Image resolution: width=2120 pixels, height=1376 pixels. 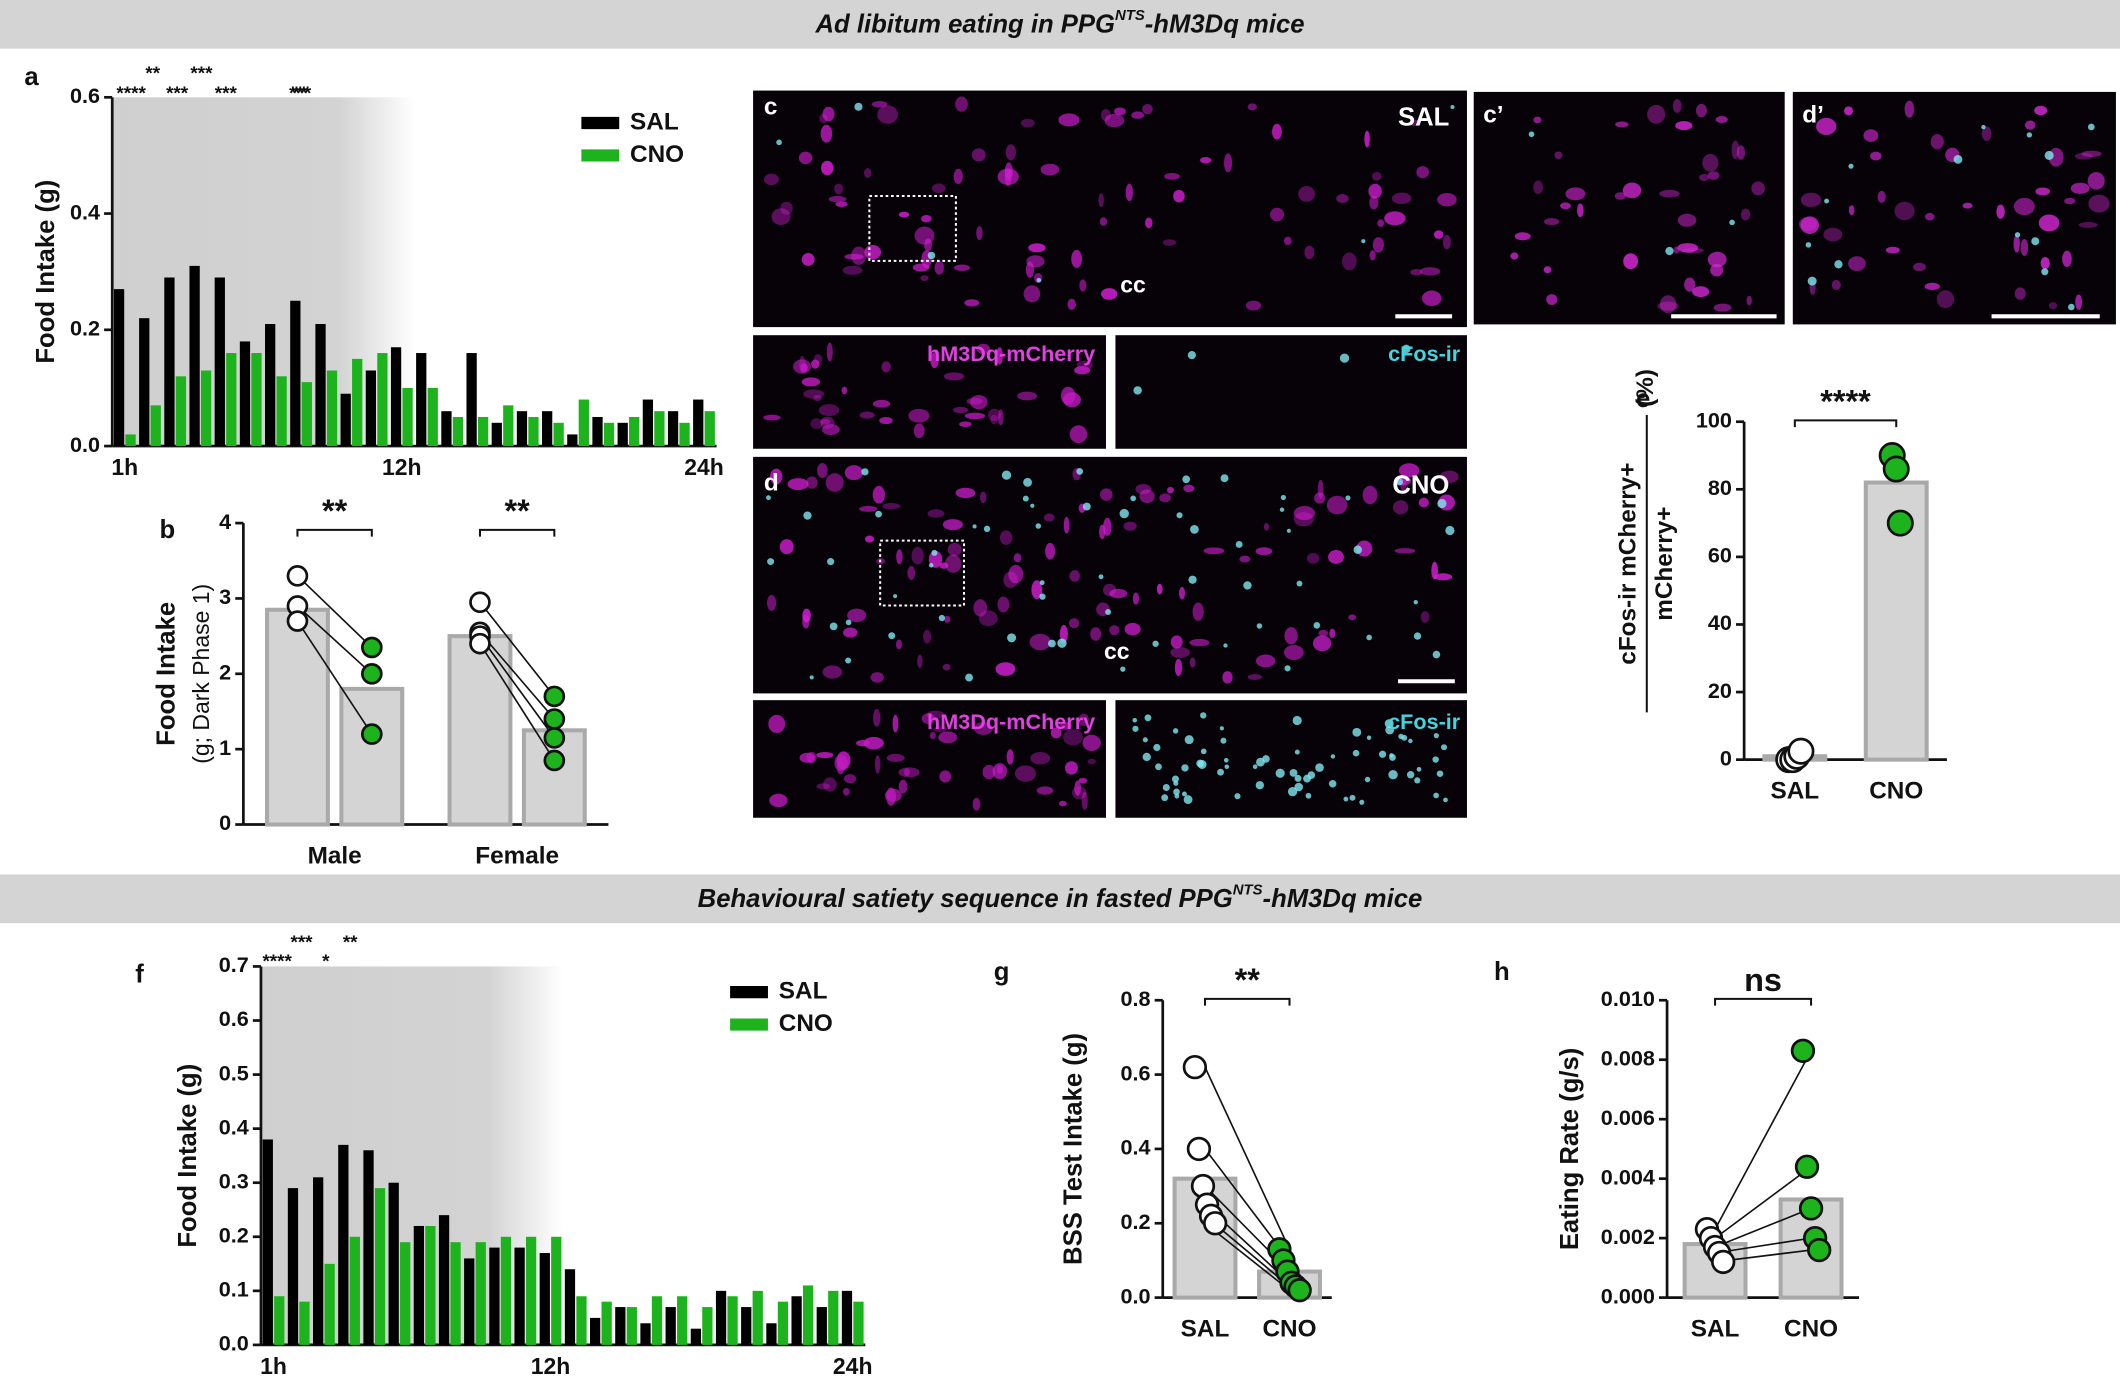 I want to click on y-tick-label: 60, so click(x=1720, y=555).